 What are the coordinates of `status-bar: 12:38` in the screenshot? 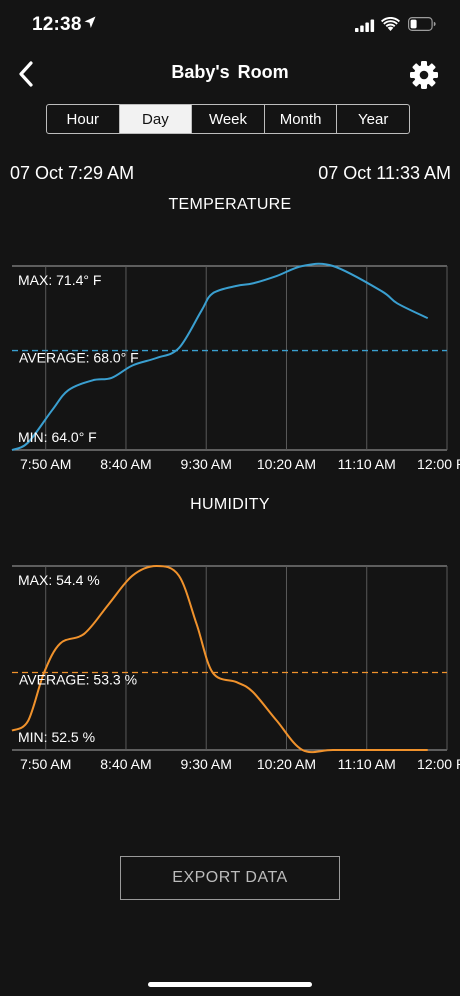 It's located at (230, 25).